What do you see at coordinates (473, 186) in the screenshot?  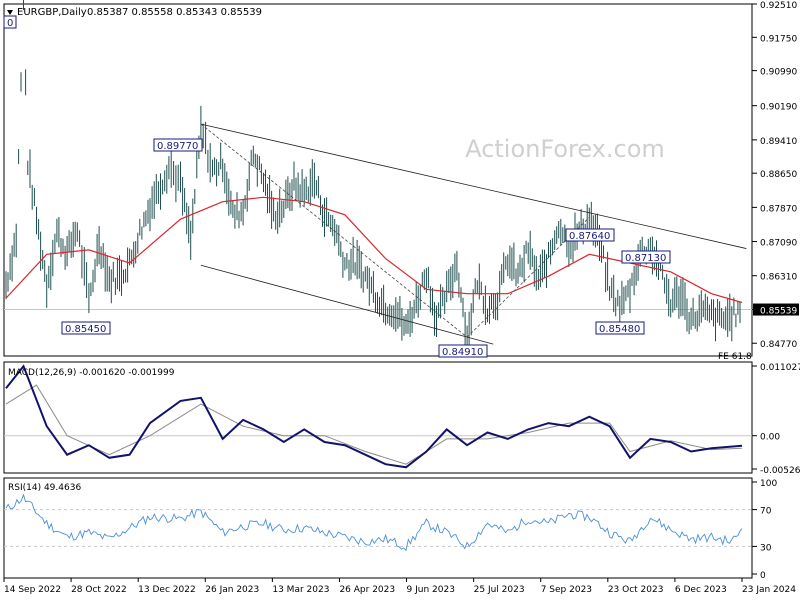 I see `trendline-upper` at bounding box center [473, 186].